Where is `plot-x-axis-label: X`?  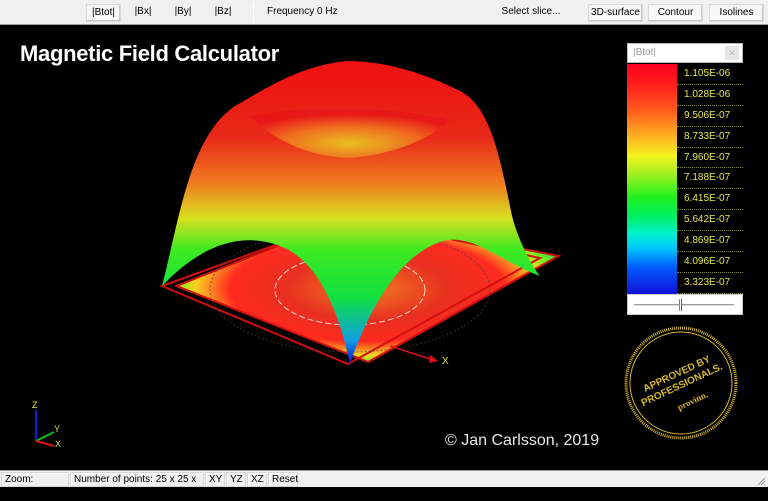 plot-x-axis-label: X is located at coordinates (445, 361).